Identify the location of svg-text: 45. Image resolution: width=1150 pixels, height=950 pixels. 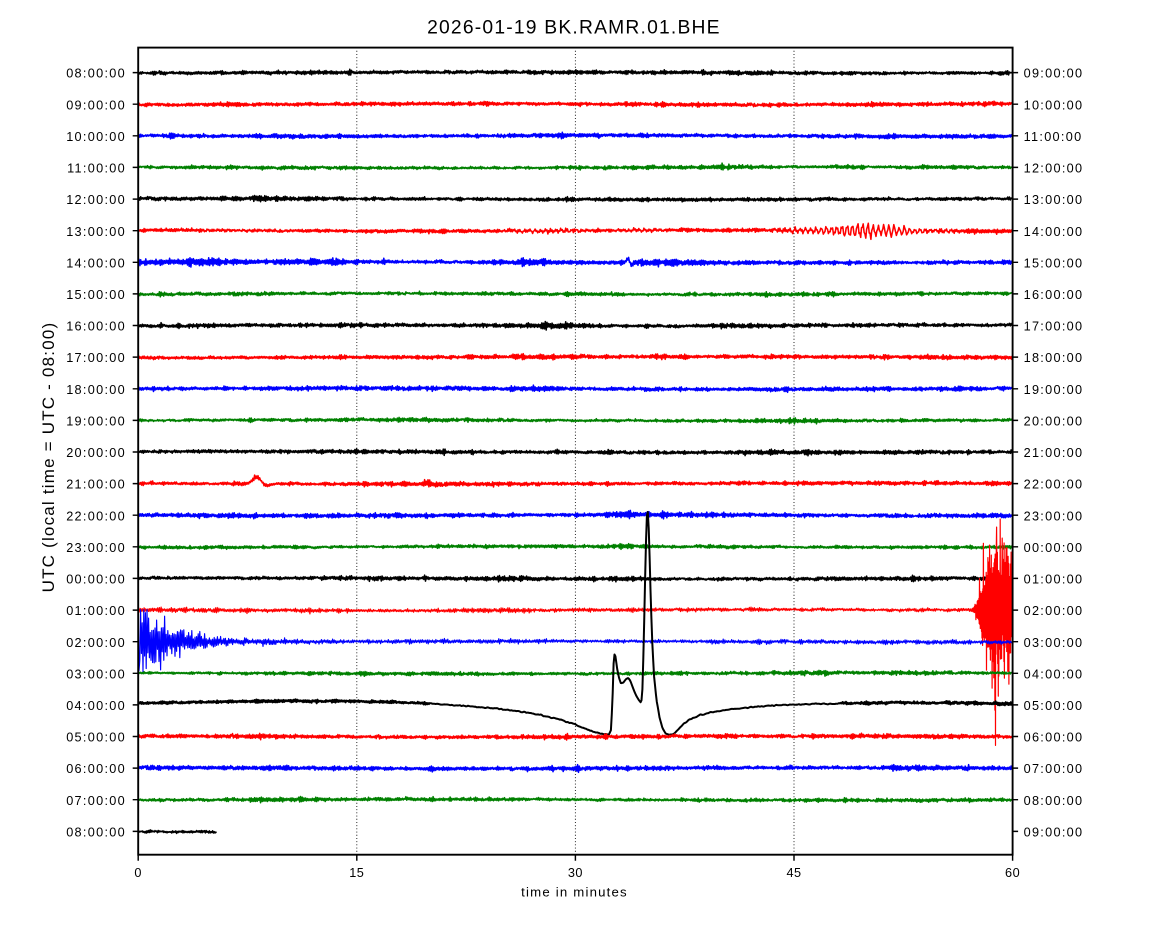
(793, 873).